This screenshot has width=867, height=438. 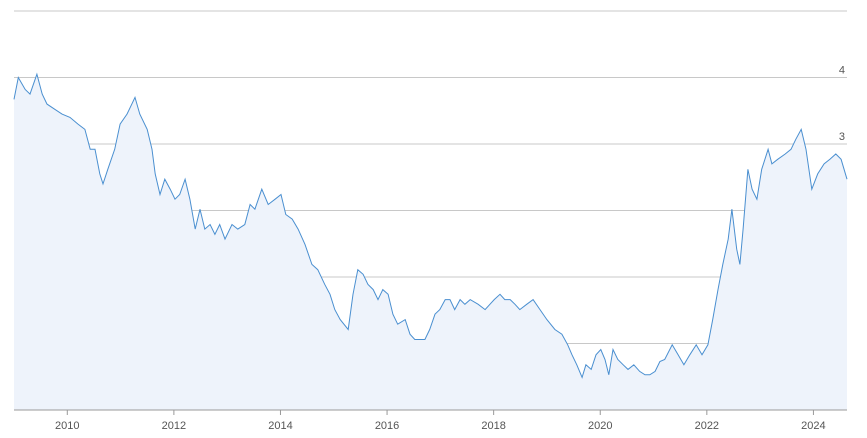 What do you see at coordinates (493, 426) in the screenshot?
I see `x-tick-label: 2018` at bounding box center [493, 426].